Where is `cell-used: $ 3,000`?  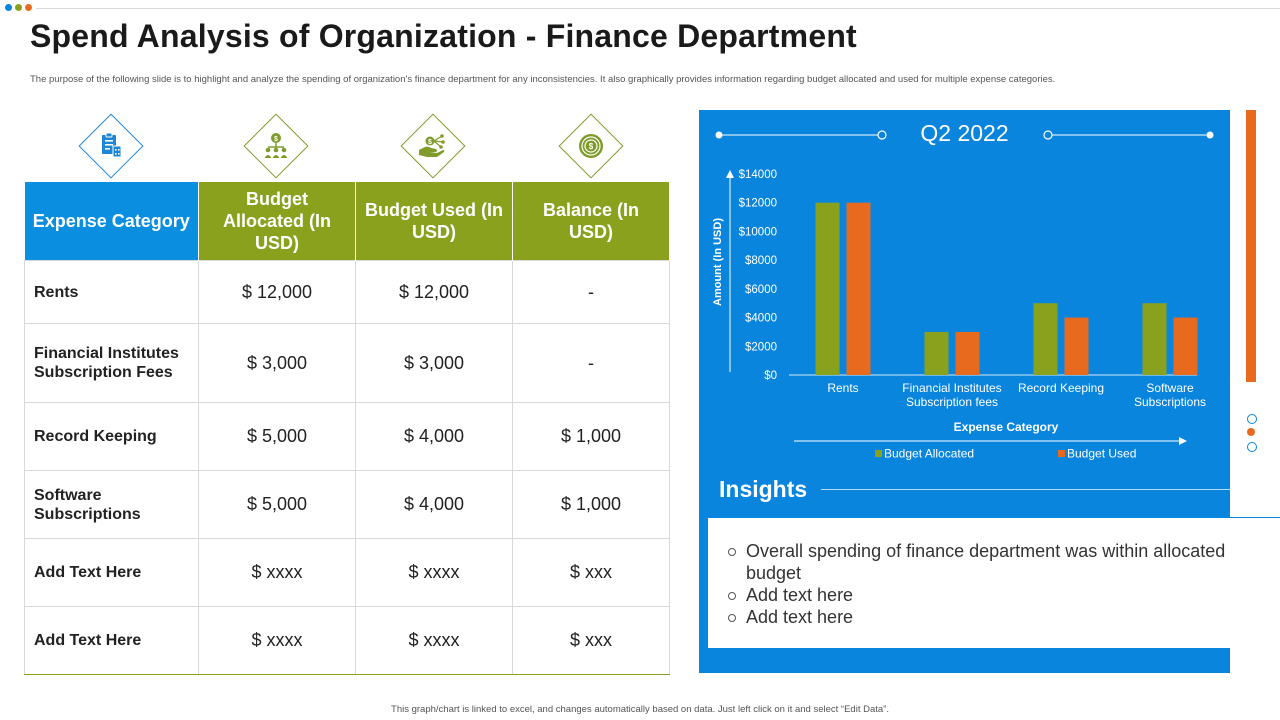 cell-used: $ 3,000 is located at coordinates (434, 363).